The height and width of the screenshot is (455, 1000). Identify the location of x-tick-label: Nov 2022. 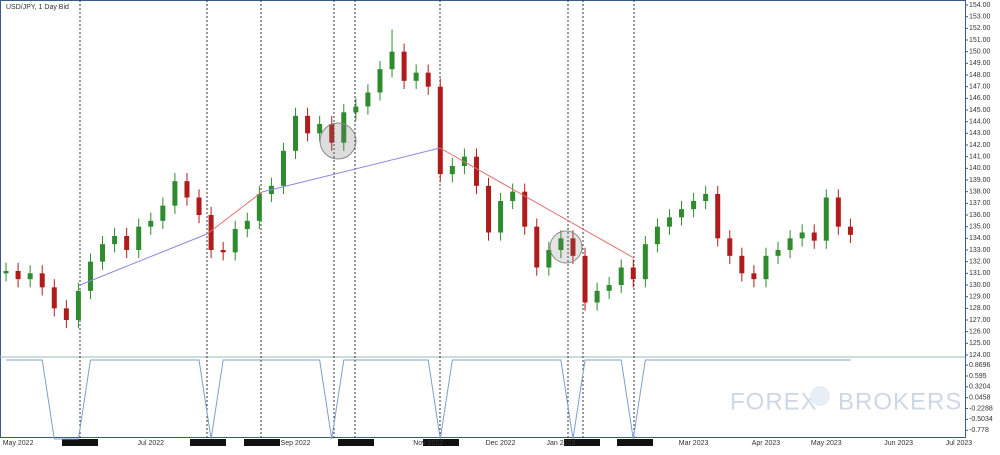
(428, 443).